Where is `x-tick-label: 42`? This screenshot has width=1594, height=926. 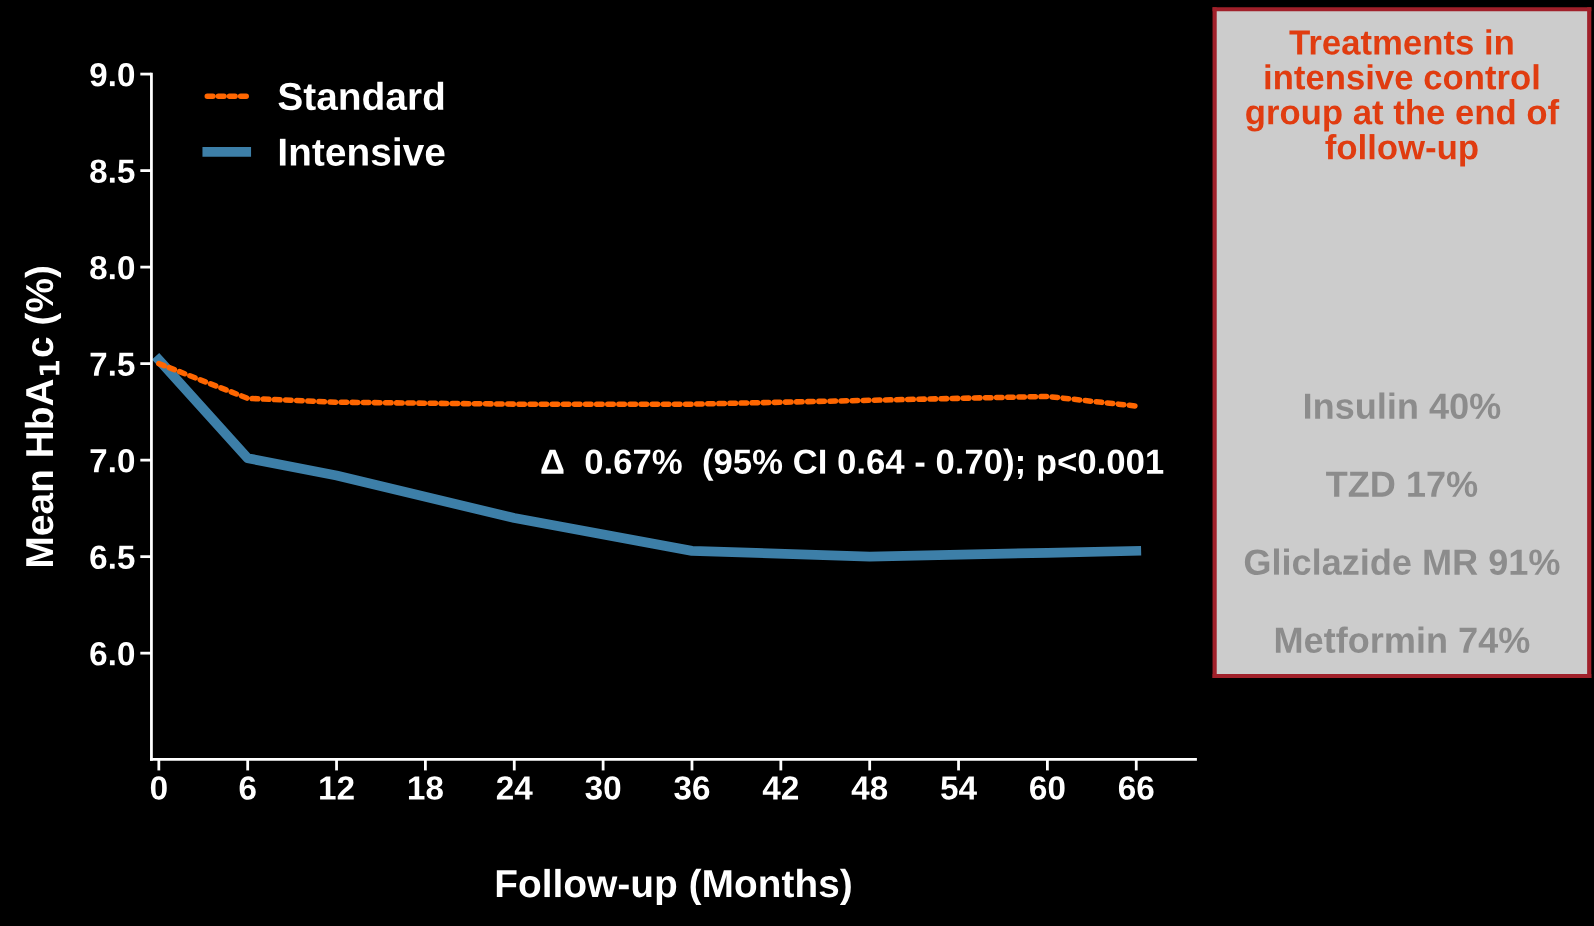
x-tick-label: 42 is located at coordinates (780, 788).